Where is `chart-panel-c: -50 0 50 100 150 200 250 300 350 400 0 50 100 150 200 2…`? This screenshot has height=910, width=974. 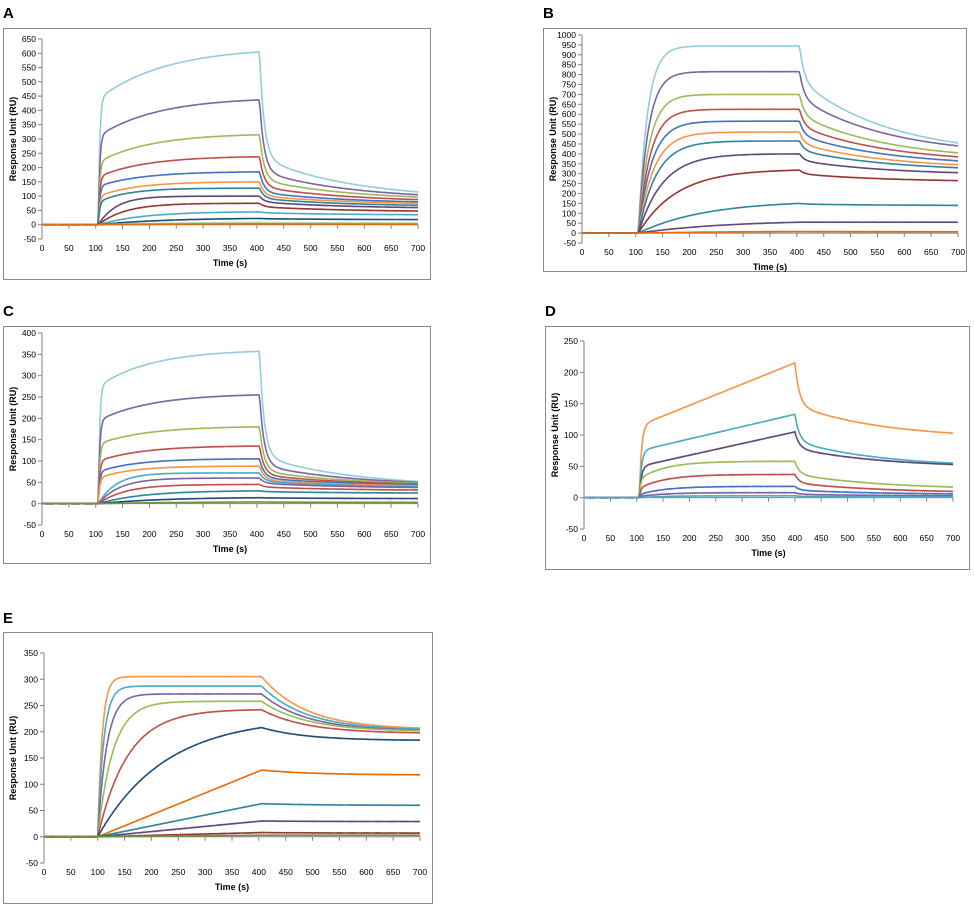 chart-panel-c: -50 0 50 100 150 200 250 300 350 400 0 50 100 150 200 2… is located at coordinates (217, 445).